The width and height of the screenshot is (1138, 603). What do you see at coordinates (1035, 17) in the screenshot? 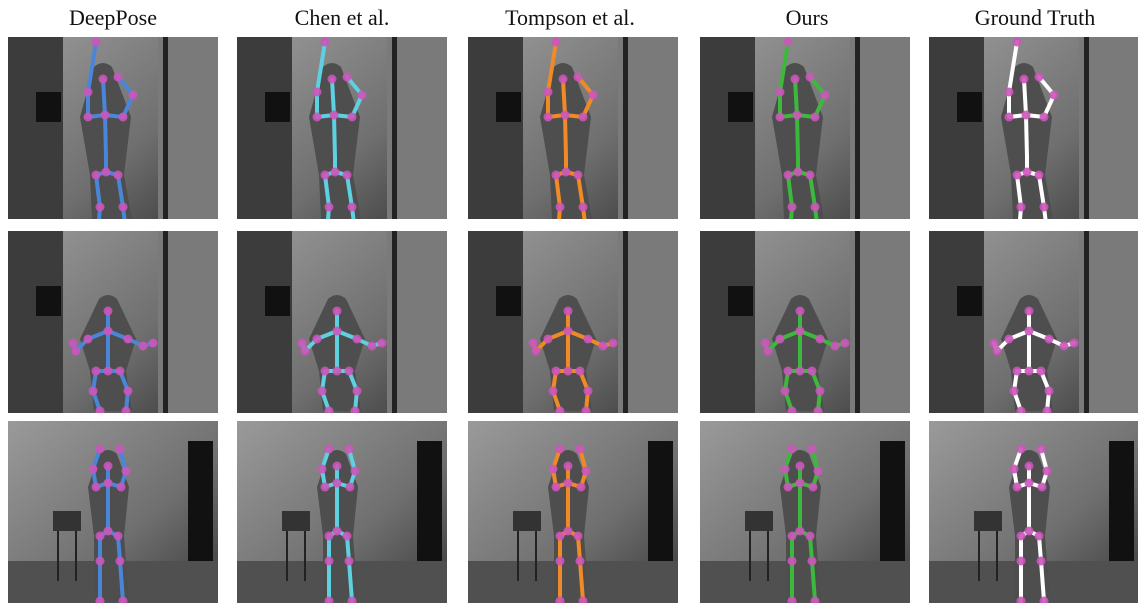
I see `column-title-ground-truth: Ground Truth` at bounding box center [1035, 17].